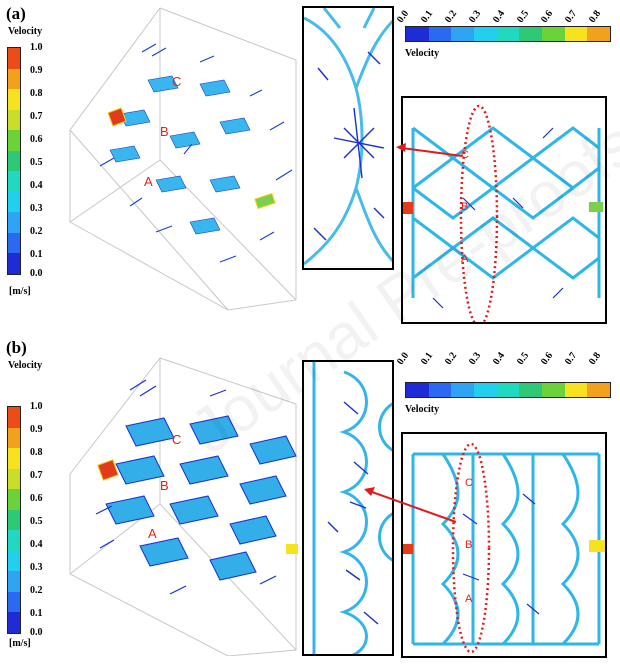 The width and height of the screenshot is (620, 668). What do you see at coordinates (16, 13) in the screenshot?
I see `panel-label: (a)` at bounding box center [16, 13].